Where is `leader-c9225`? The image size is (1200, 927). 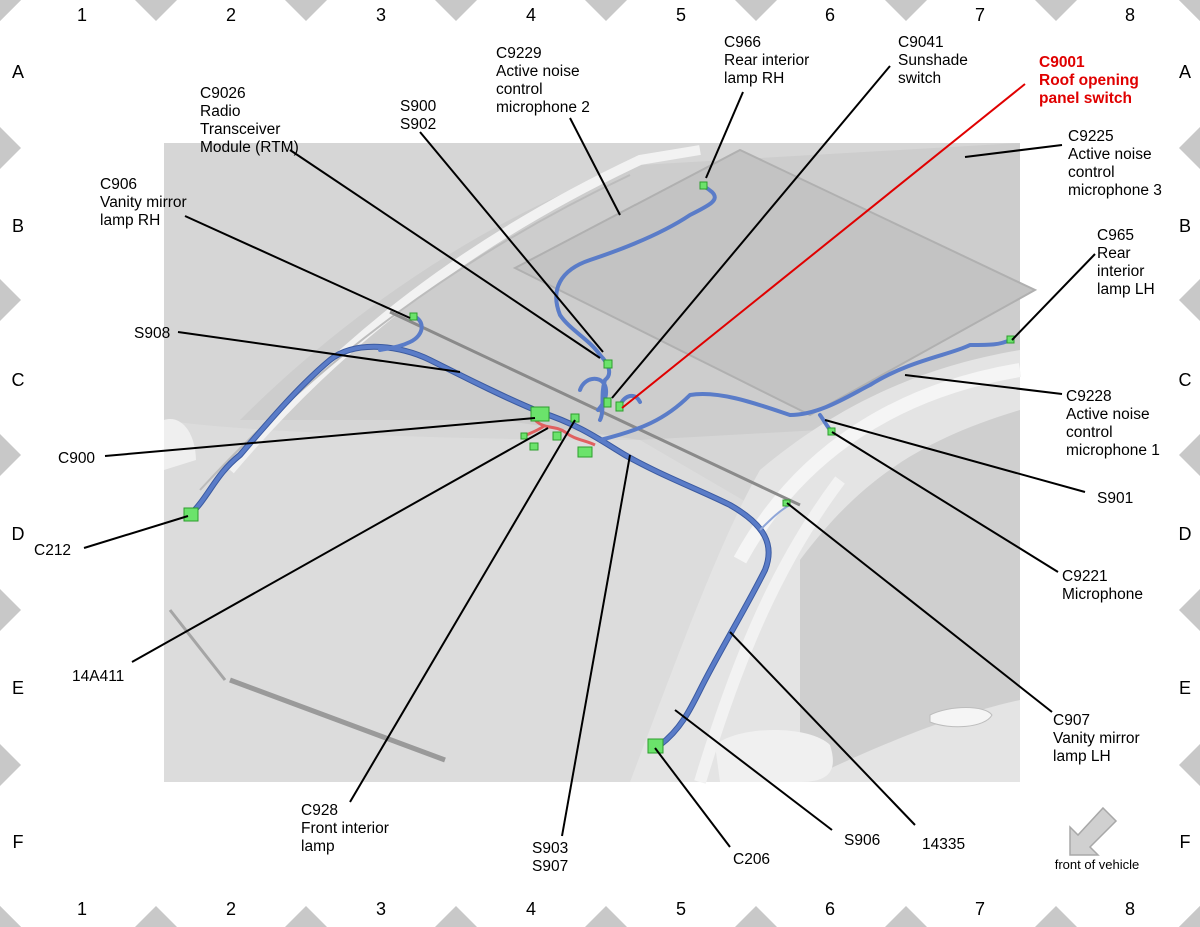 leader-c9225 is located at coordinates (1013, 151).